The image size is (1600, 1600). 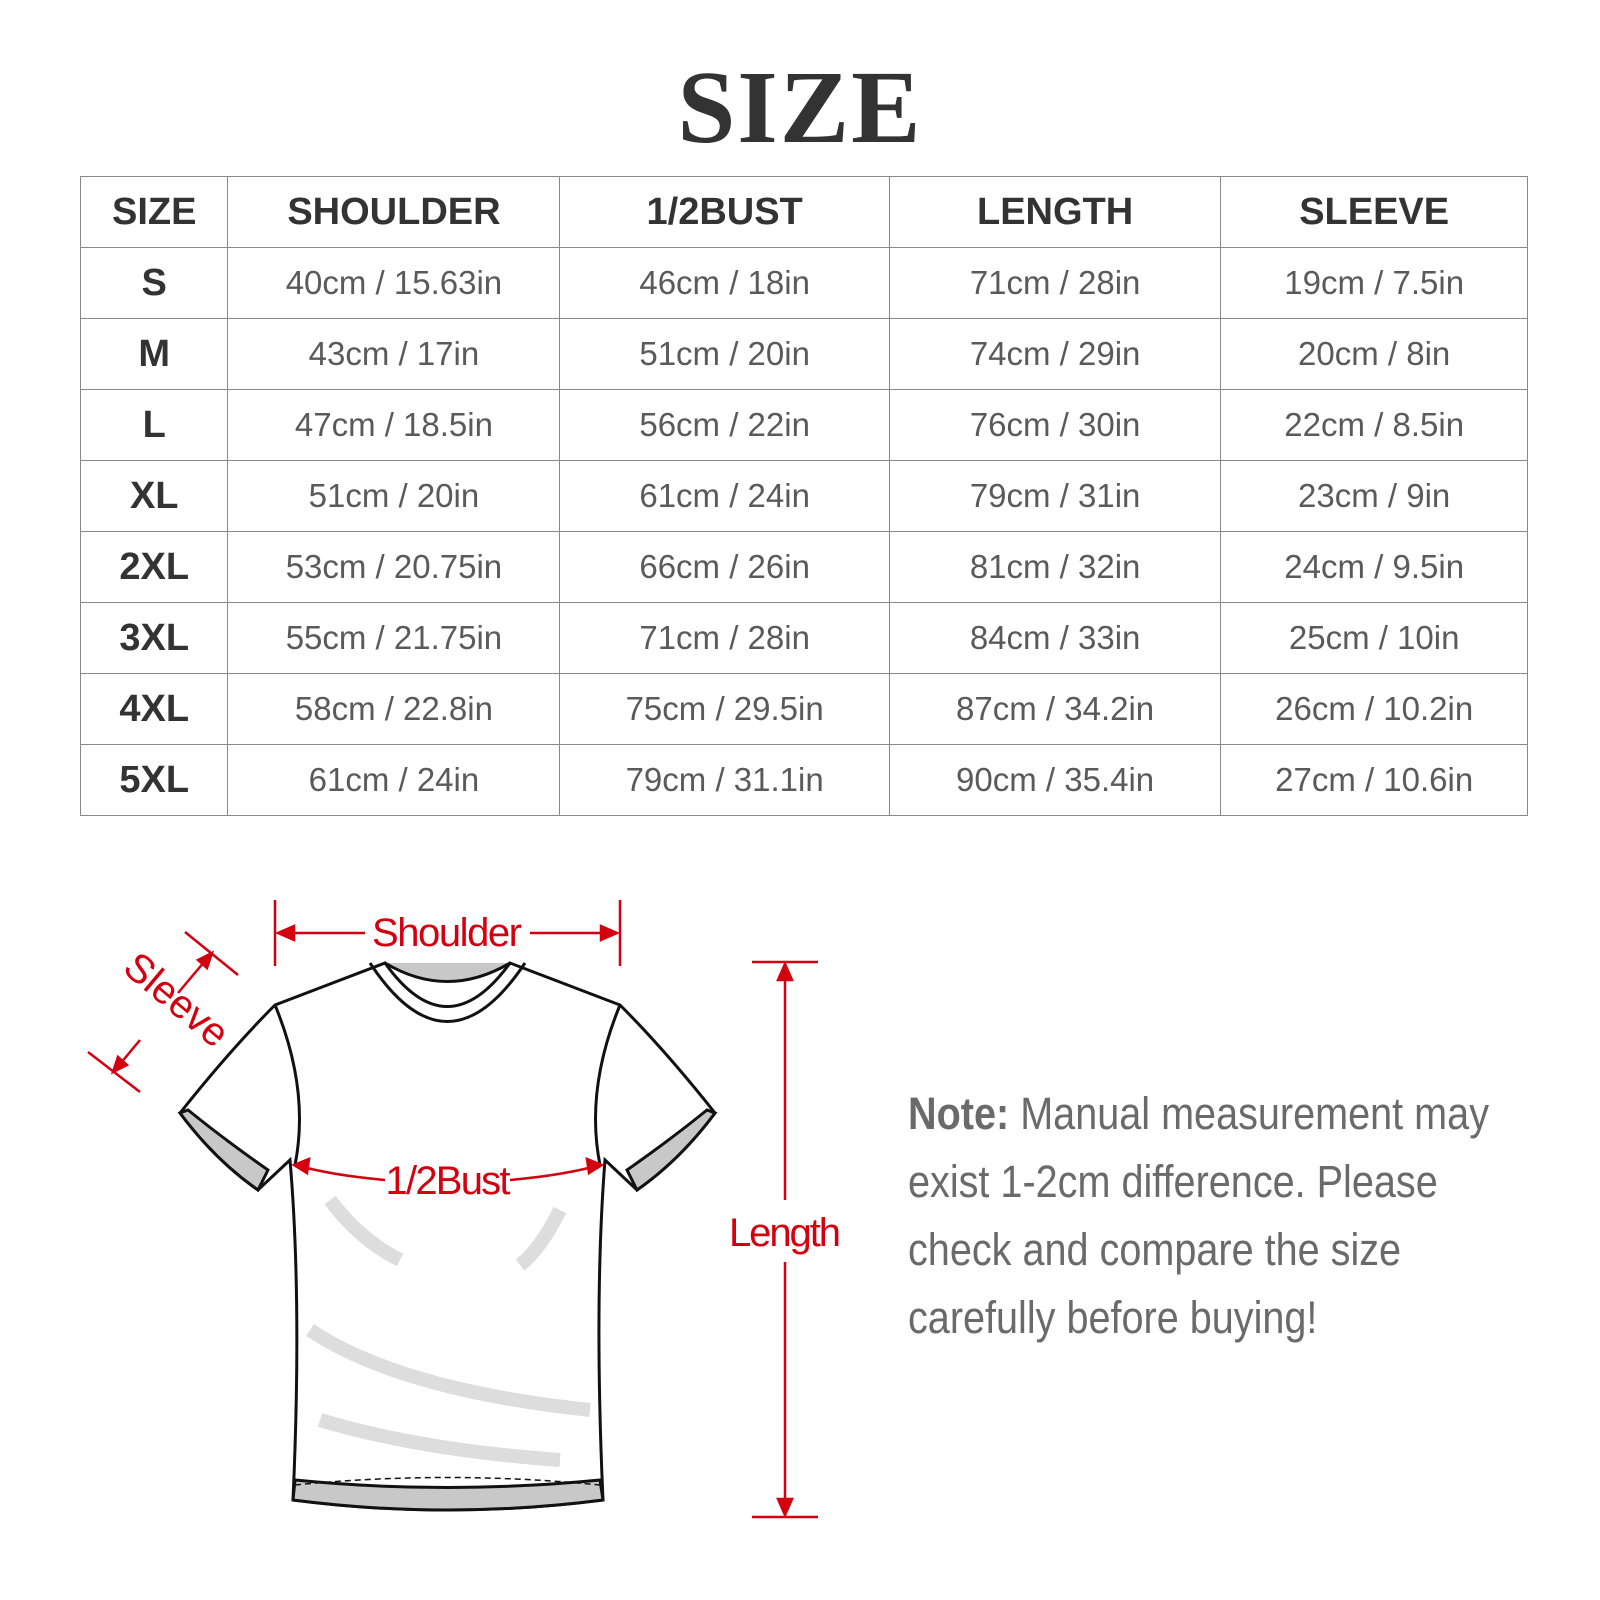 I want to click on size-cell: M, so click(x=154, y=354).